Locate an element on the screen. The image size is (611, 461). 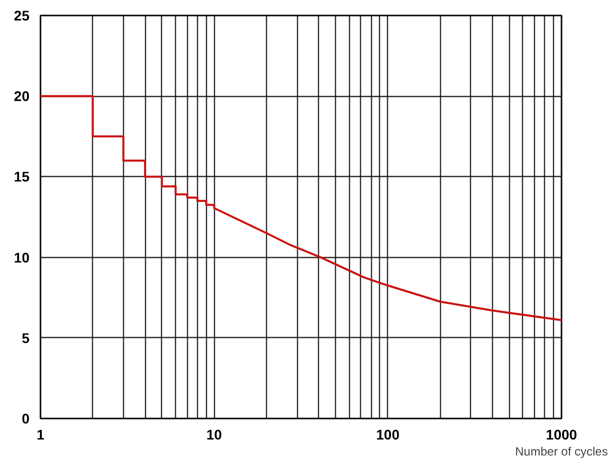
y-tick-label: 25 is located at coordinates (22, 16).